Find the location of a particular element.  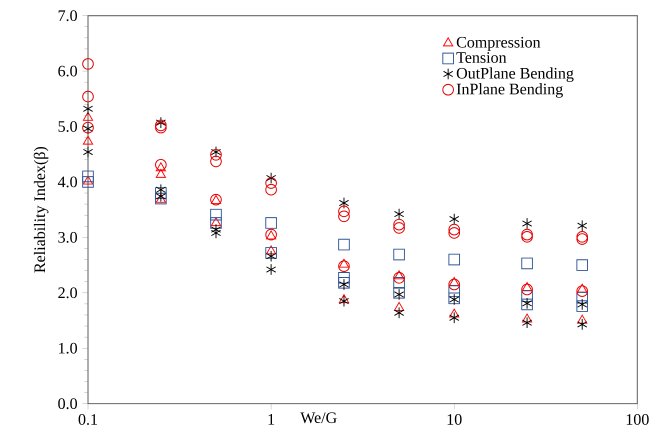

legend-label: InPlane Bending is located at coordinates (509, 90).